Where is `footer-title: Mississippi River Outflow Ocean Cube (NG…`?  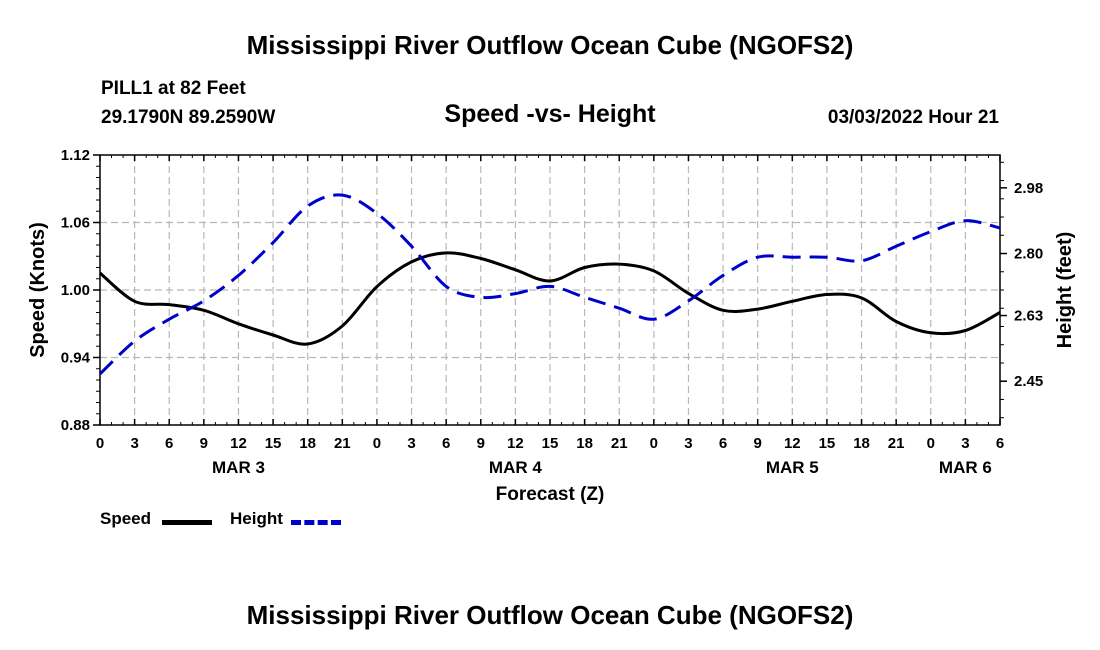
footer-title: Mississippi River Outflow Ocean Cube (NG… is located at coordinates (550, 615).